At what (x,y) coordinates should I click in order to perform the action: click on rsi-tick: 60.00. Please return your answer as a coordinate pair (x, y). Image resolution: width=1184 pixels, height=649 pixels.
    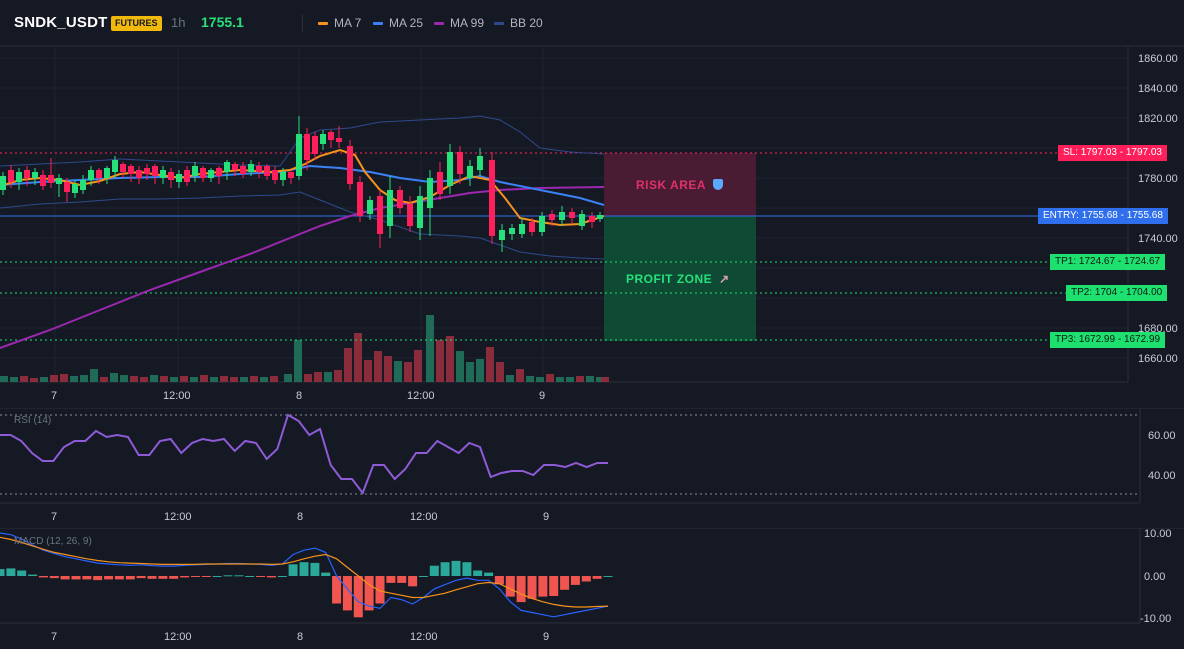
    Looking at the image, I should click on (1162, 436).